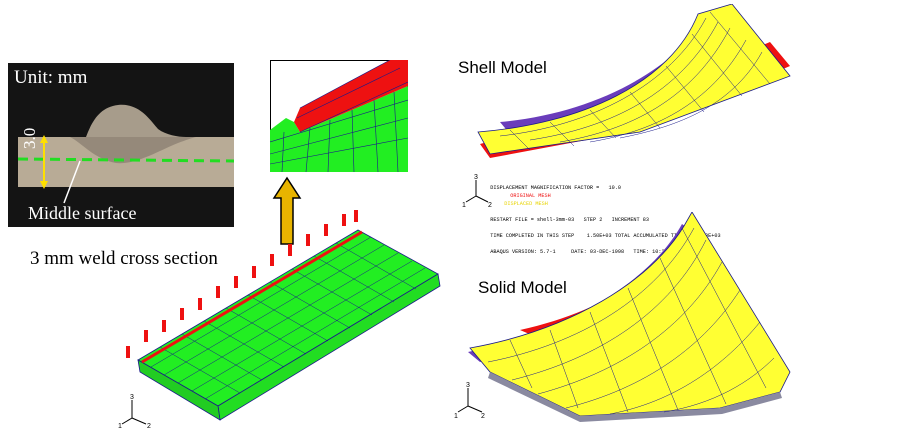 This screenshot has width=902, height=436. I want to click on middle-surface-label: Middle surface, so click(82, 213).